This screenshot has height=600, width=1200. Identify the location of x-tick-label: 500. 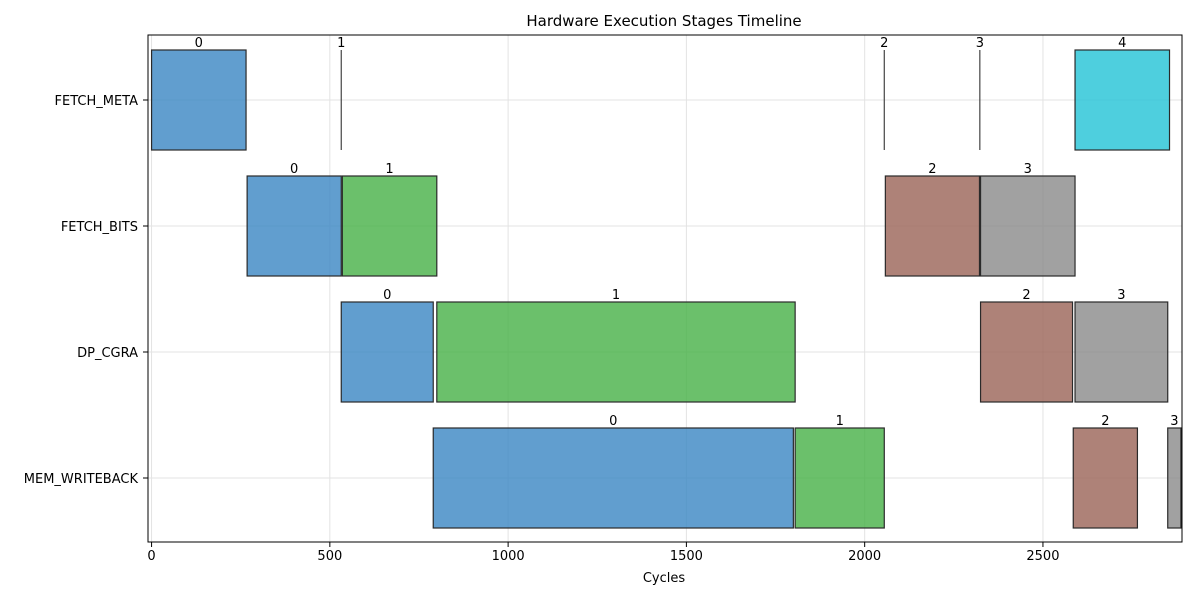
(329, 556).